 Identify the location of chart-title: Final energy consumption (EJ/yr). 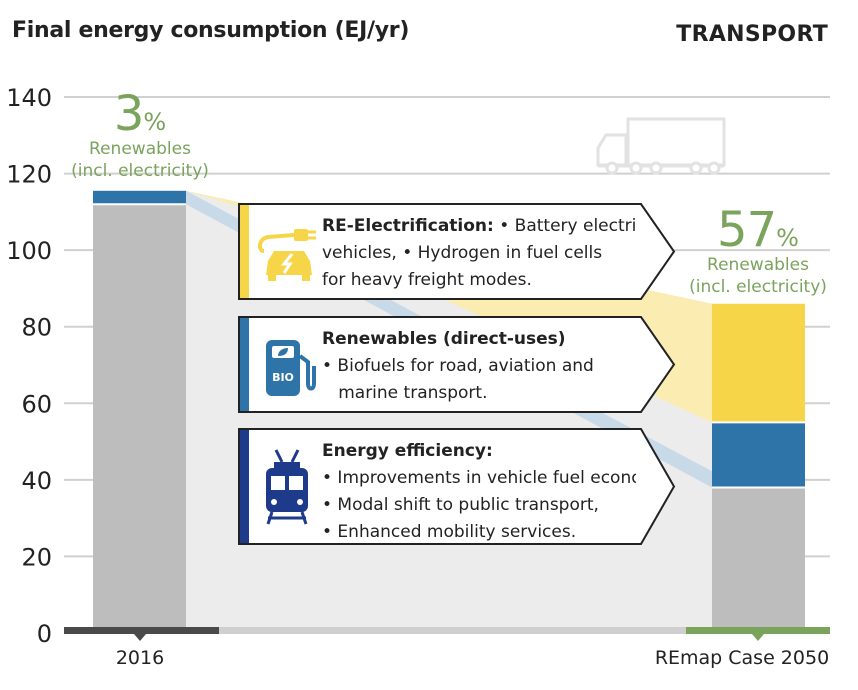
(211, 30).